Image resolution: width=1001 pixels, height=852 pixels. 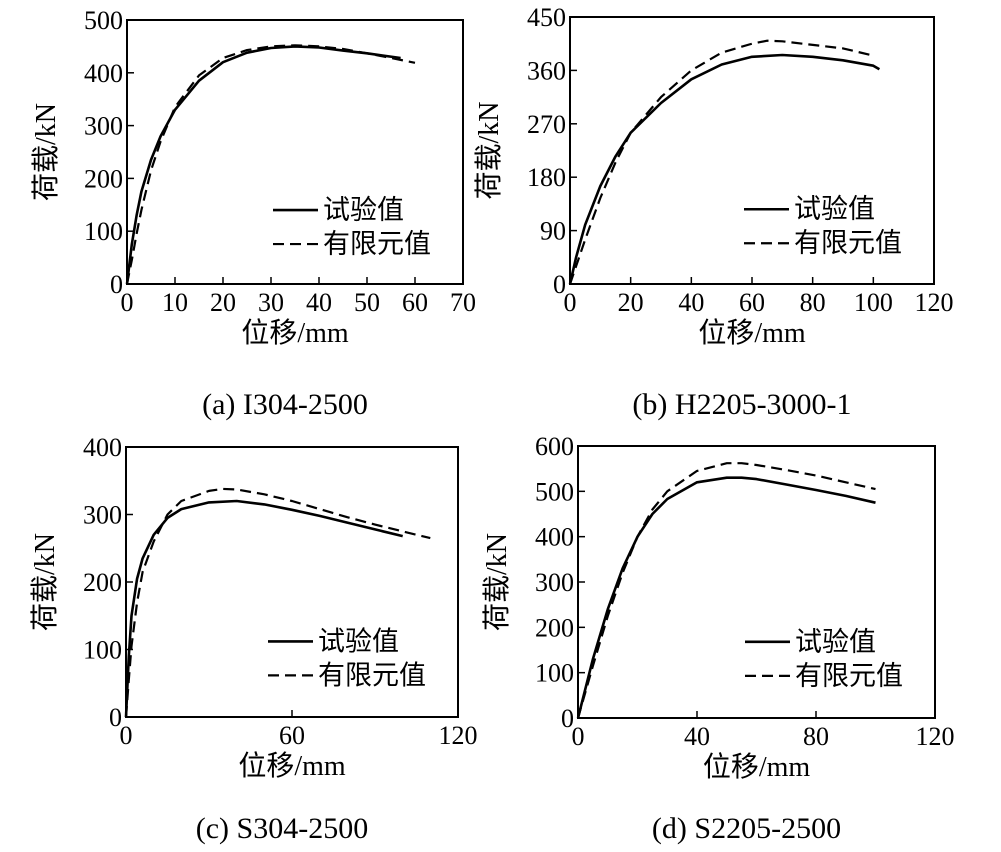 What do you see at coordinates (546, 177) in the screenshot?
I see `y-tick-label: 180` at bounding box center [546, 177].